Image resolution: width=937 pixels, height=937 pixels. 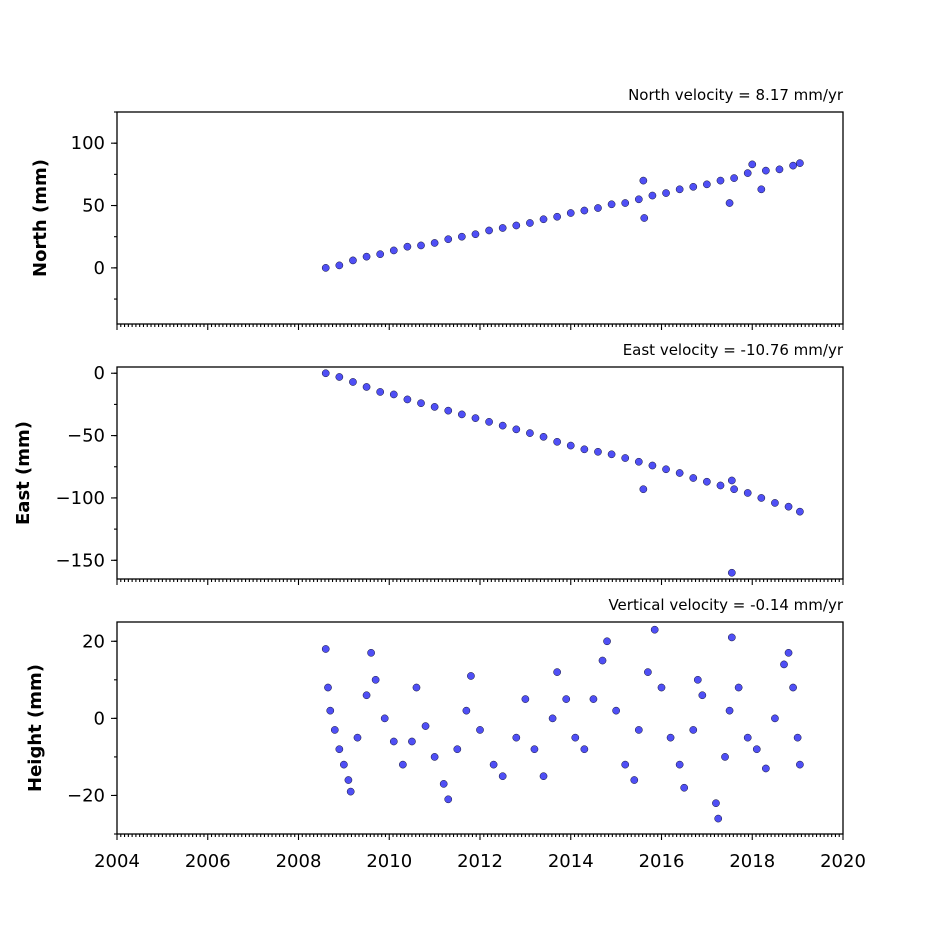 What do you see at coordinates (86, 795) in the screenshot?
I see `height-ytick-label: −20` at bounding box center [86, 795].